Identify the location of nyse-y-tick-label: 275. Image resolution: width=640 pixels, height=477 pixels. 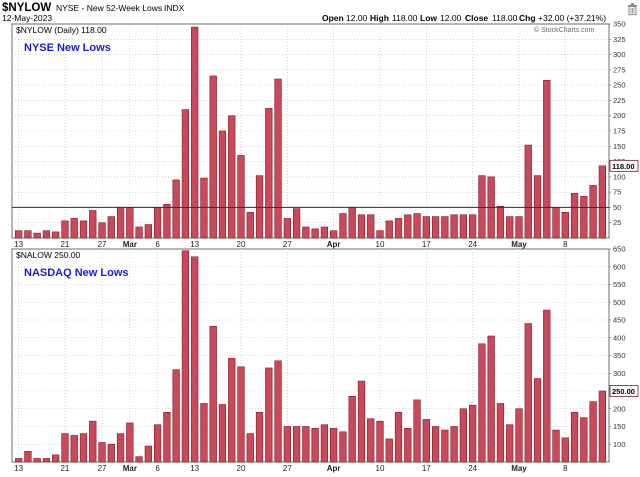
(619, 69).